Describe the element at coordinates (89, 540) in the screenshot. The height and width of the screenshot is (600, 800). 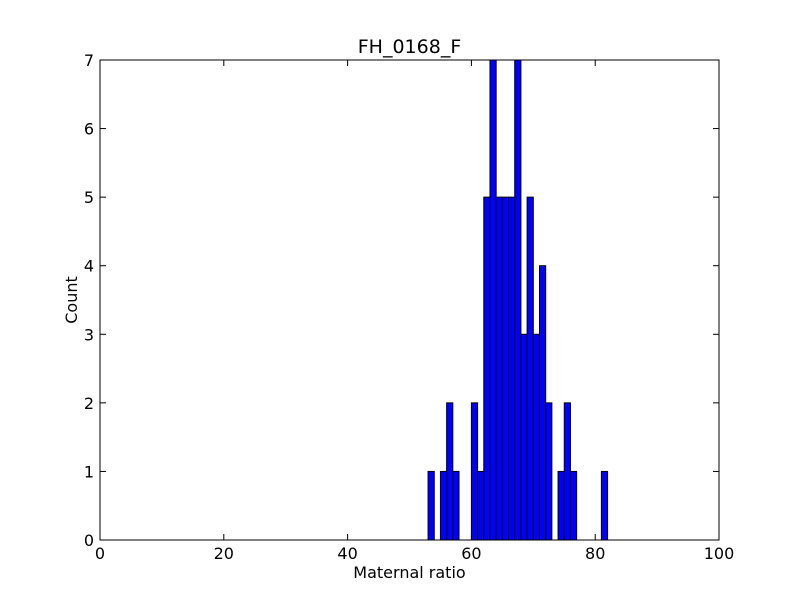
I see `y-tick-label-0: 0` at that location.